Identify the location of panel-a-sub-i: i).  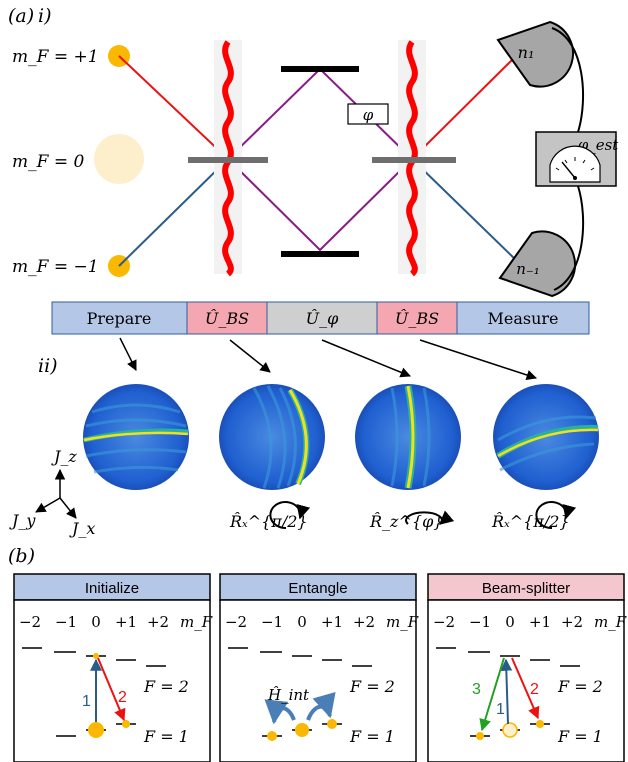
(45, 16).